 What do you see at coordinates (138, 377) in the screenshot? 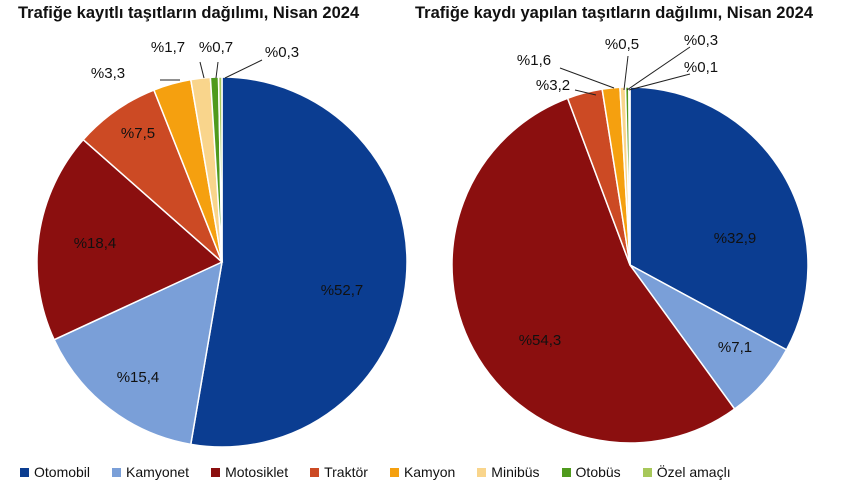
I see `data-label: %15,4` at bounding box center [138, 377].